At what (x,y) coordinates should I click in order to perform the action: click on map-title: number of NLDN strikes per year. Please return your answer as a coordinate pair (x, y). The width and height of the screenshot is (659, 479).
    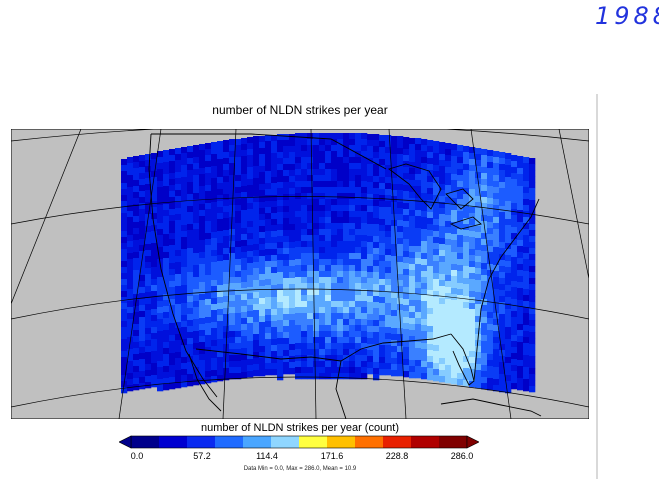
    Looking at the image, I should click on (300, 110).